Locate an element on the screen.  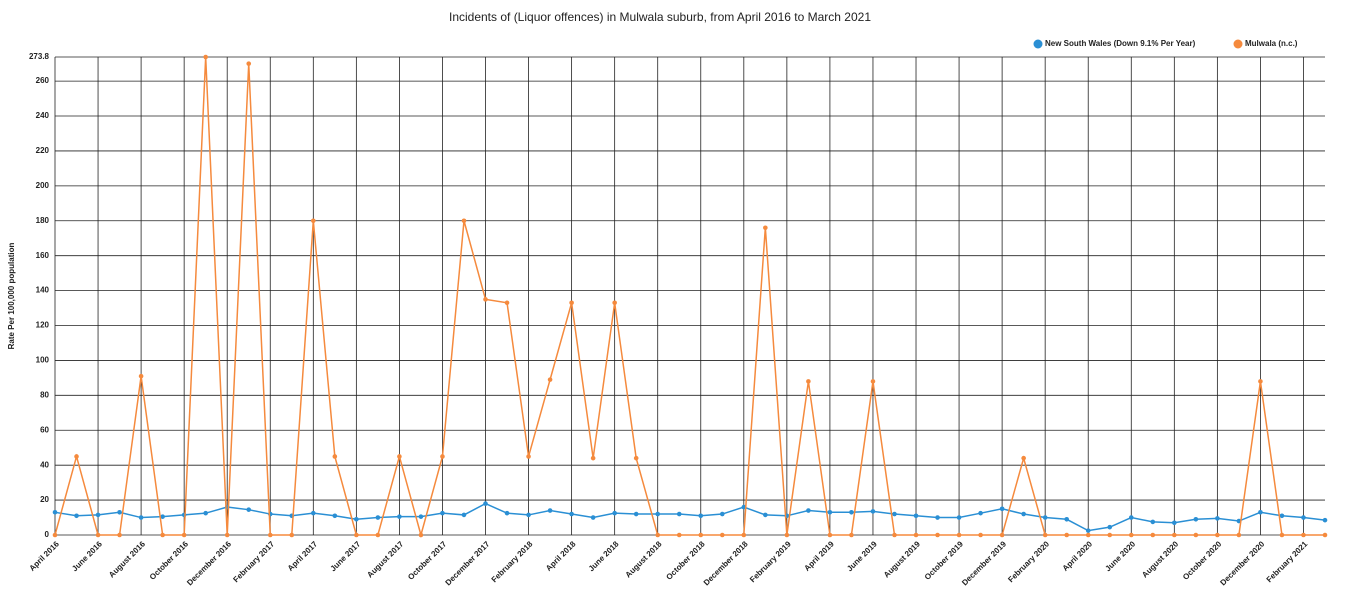
y-tick-label: 100 is located at coordinates (43, 360).